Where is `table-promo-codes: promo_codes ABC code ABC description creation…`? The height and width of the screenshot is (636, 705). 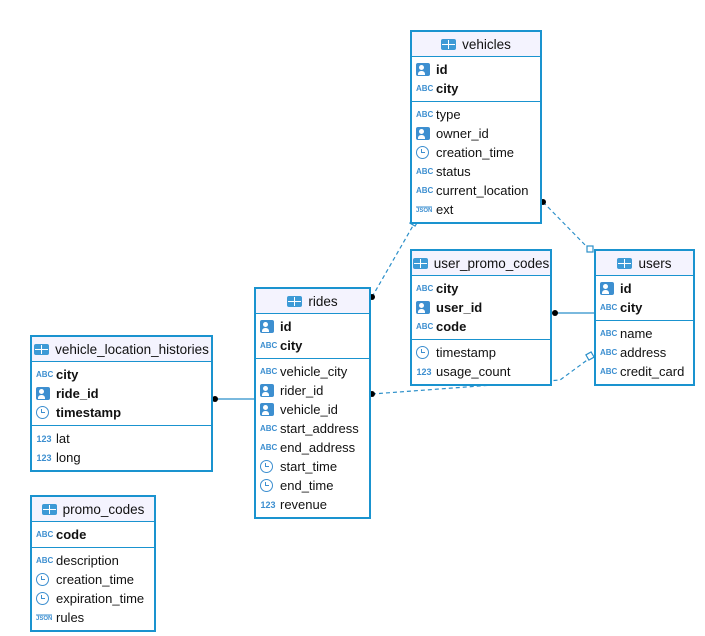
table-promo-codes: promo_codes ABC code ABC description creation… is located at coordinates (93, 563).